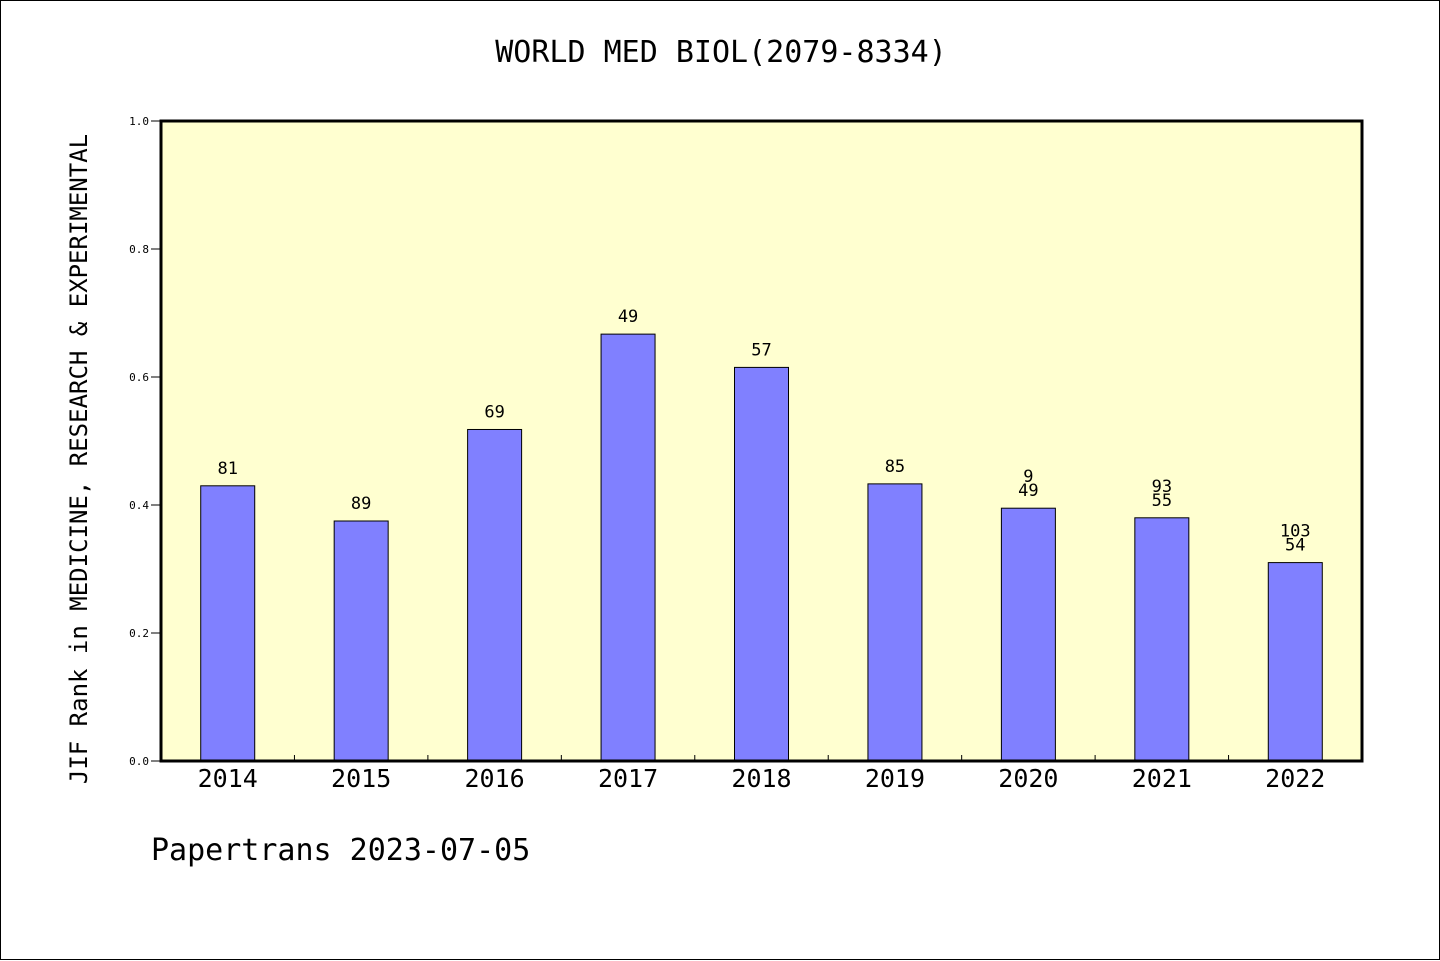  What do you see at coordinates (761, 350) in the screenshot?
I see `bar-value-label: 57` at bounding box center [761, 350].